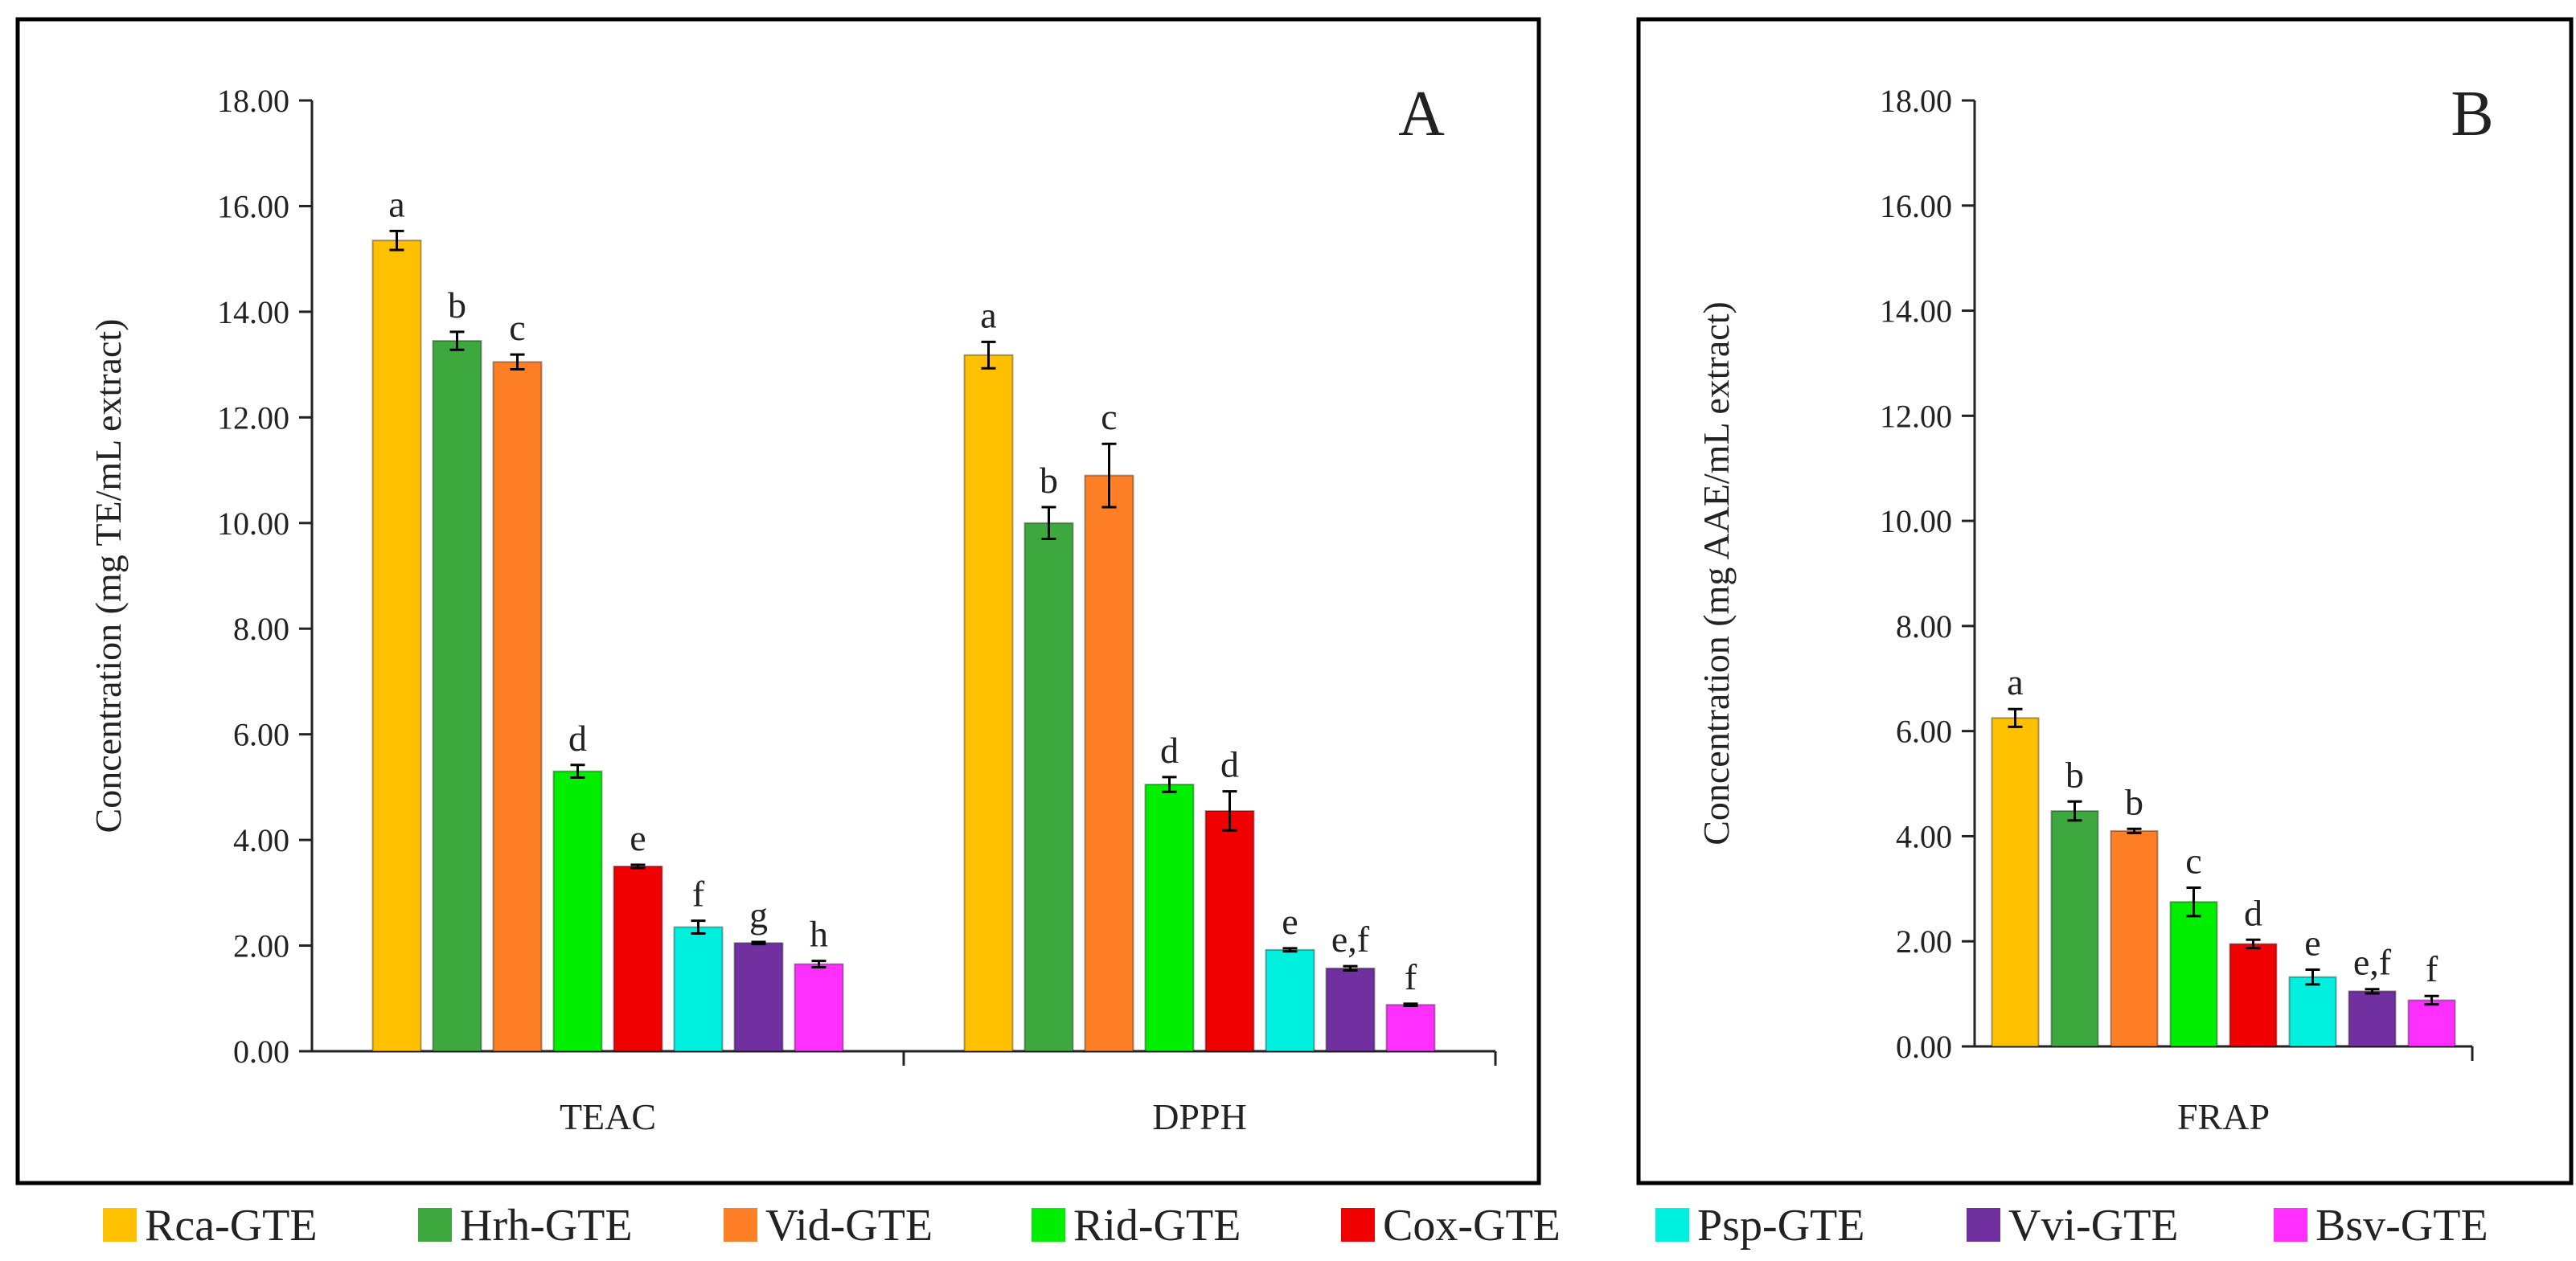 This screenshot has height=1261, width=2576. Describe the element at coordinates (1716, 573) in the screenshot. I see `y-axis-title: Concentration (mg AAE/mL extract)` at that location.